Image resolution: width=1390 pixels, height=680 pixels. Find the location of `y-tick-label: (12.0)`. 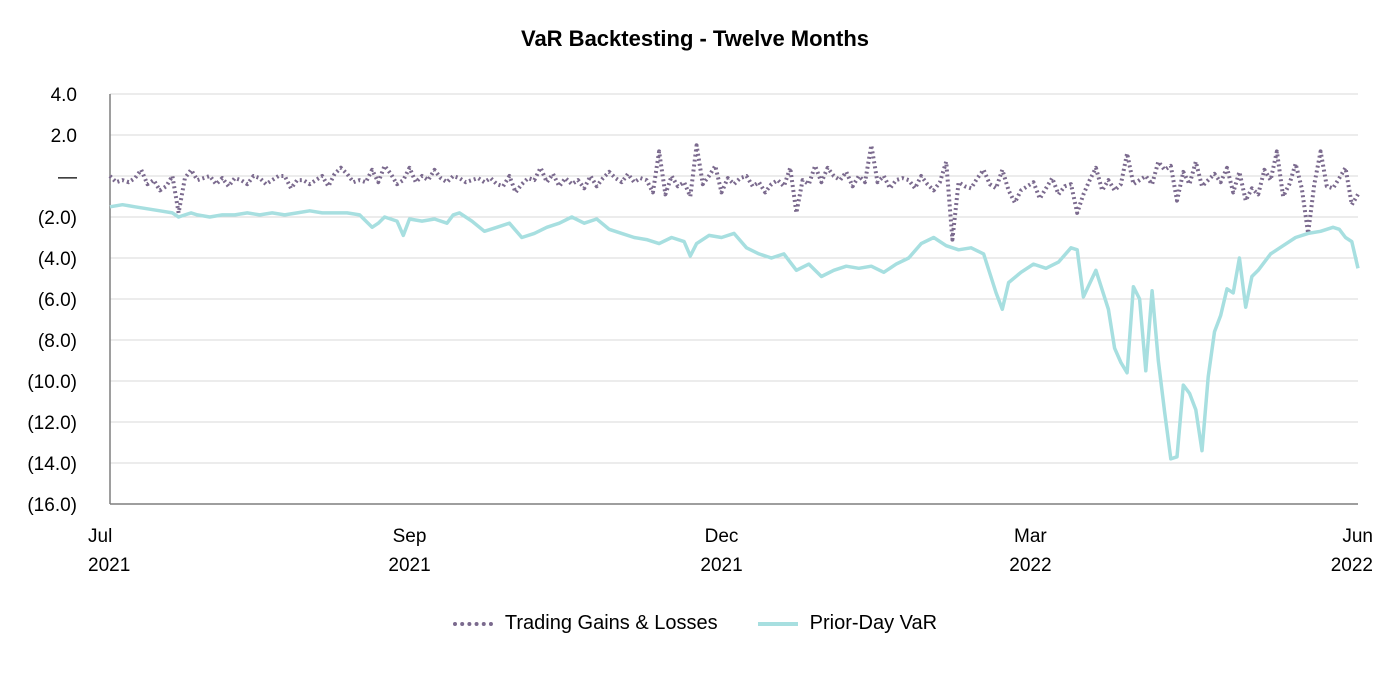

y-tick-label: (12.0) is located at coordinates (52, 423).